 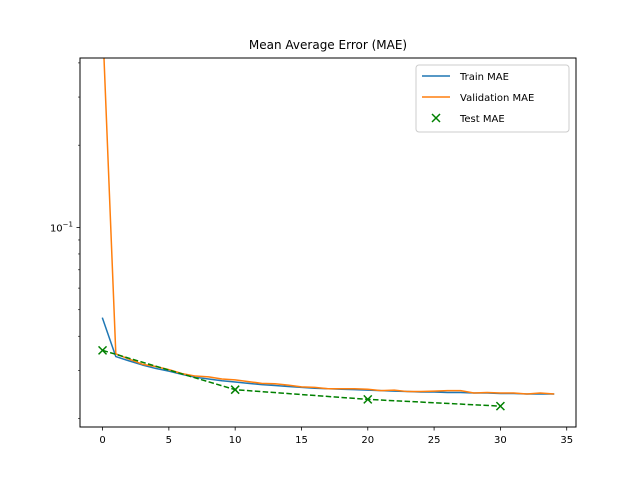 I want to click on chart-title: Mean Average Error (MAE), so click(x=328, y=45).